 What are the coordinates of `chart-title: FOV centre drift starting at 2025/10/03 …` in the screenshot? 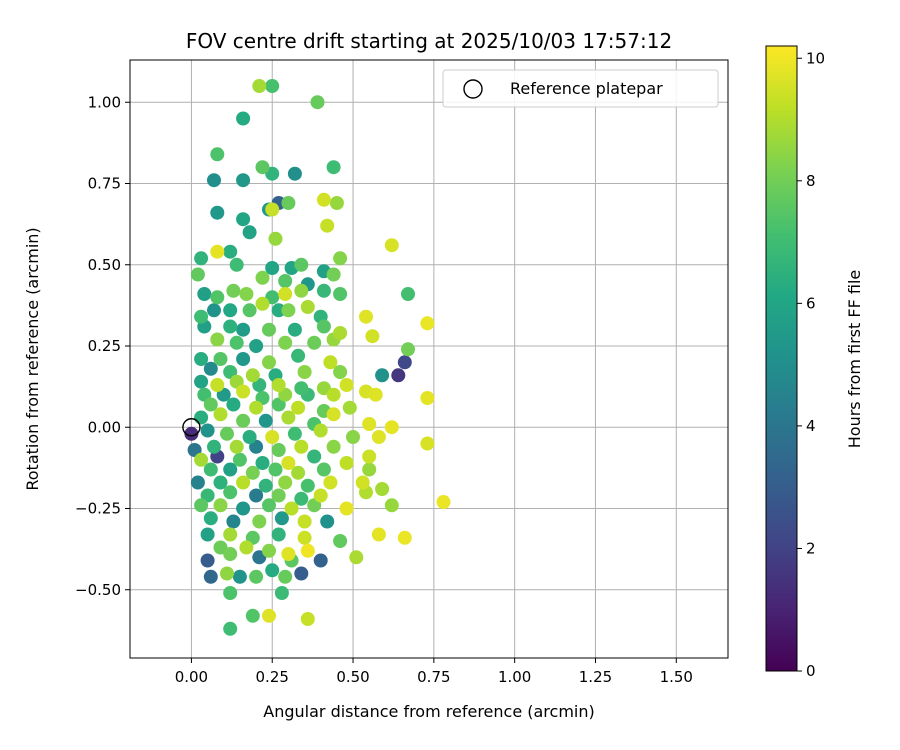 It's located at (429, 41).